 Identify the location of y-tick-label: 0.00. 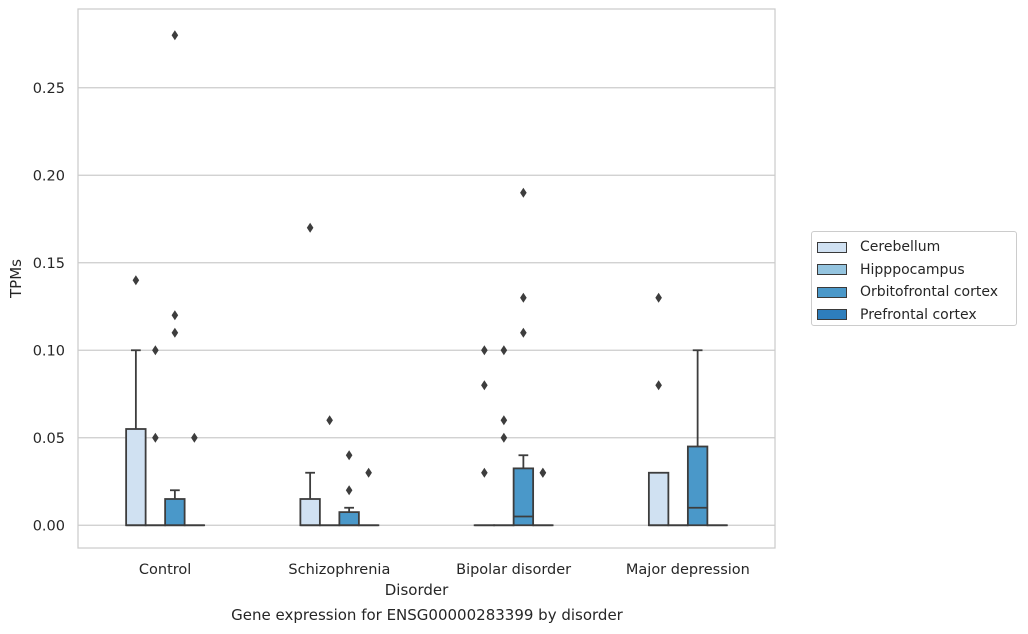
(49, 526).